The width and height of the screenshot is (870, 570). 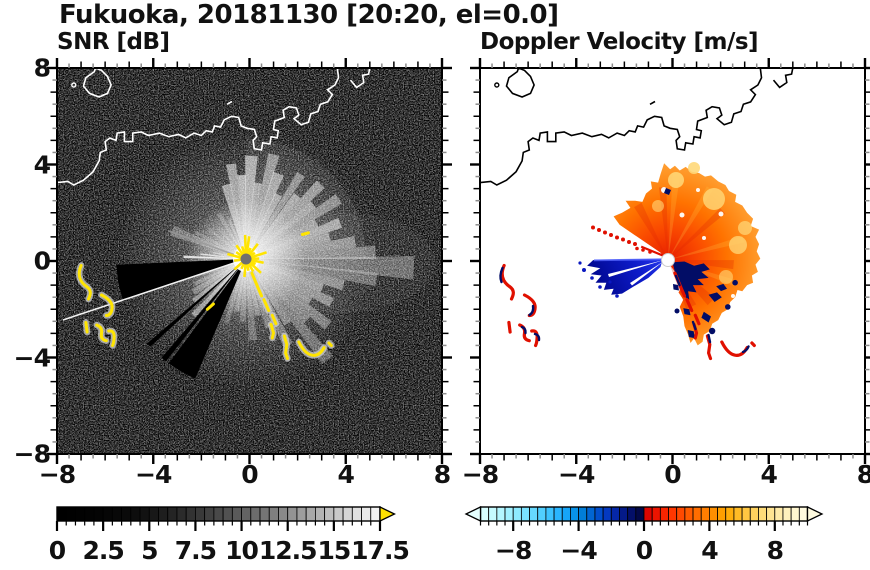 I want to click on snr-colorbar-label: 10, so click(x=242, y=550).